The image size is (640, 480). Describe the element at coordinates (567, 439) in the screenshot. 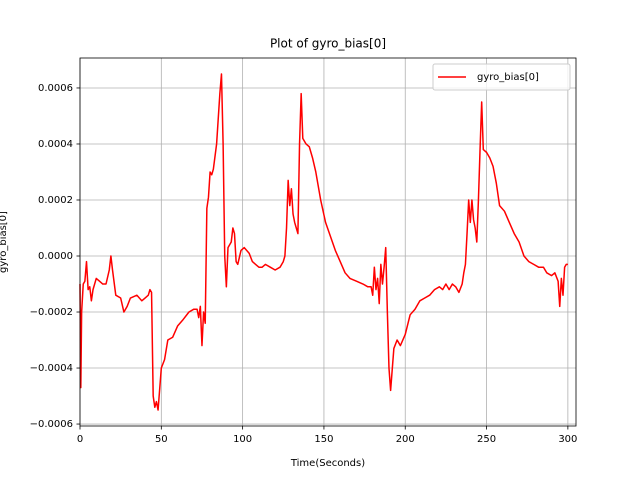

I see `x-tick-label: 300` at that location.